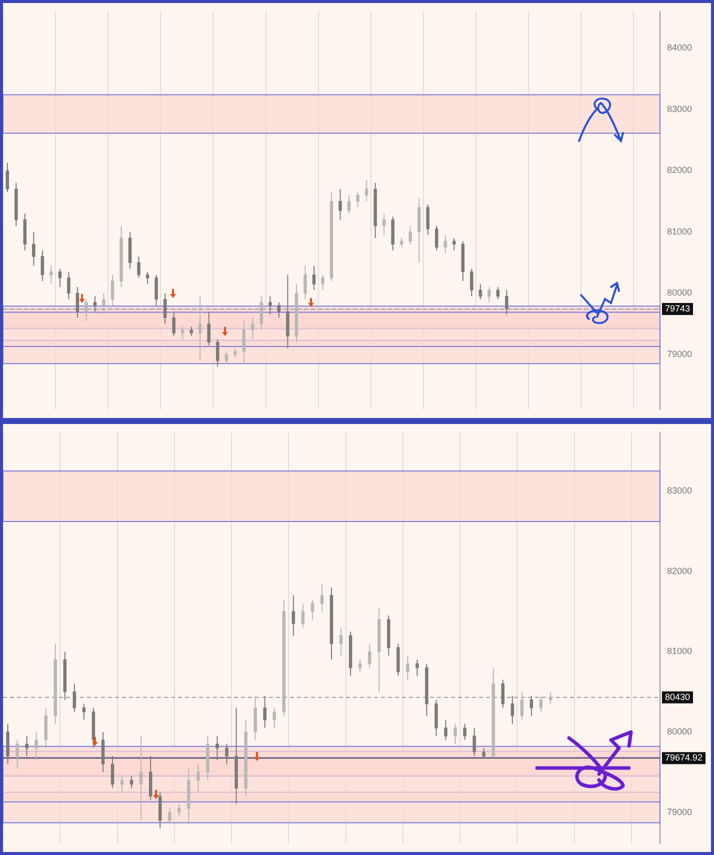 The width and height of the screenshot is (714, 855). What do you see at coordinates (677, 697) in the screenshot?
I see `ref-line-label: 80430` at bounding box center [677, 697].